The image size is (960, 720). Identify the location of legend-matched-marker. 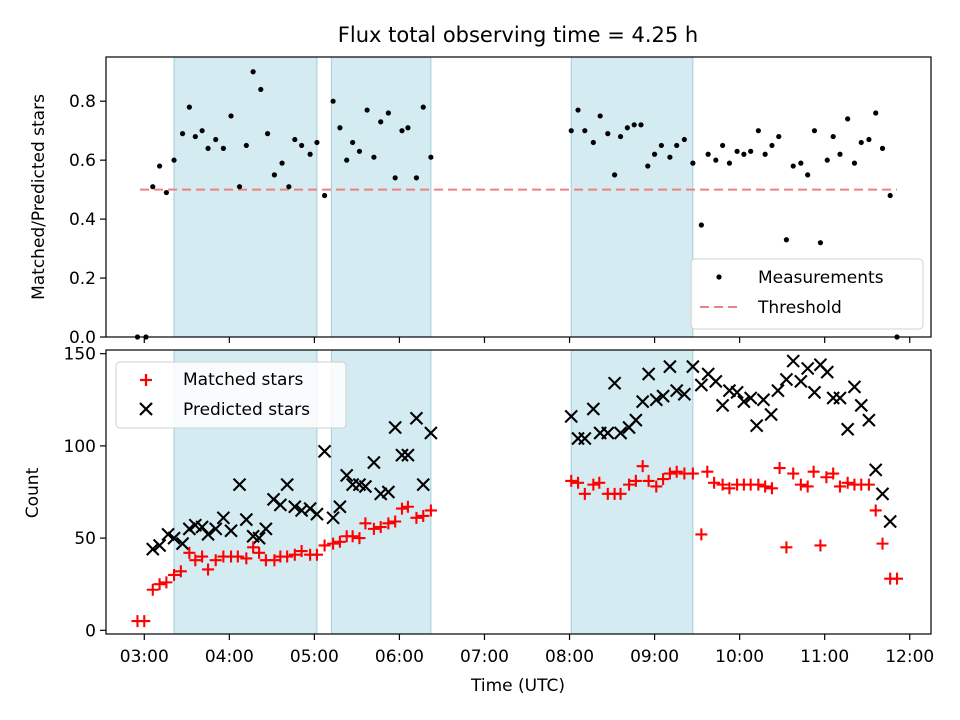
(146, 380).